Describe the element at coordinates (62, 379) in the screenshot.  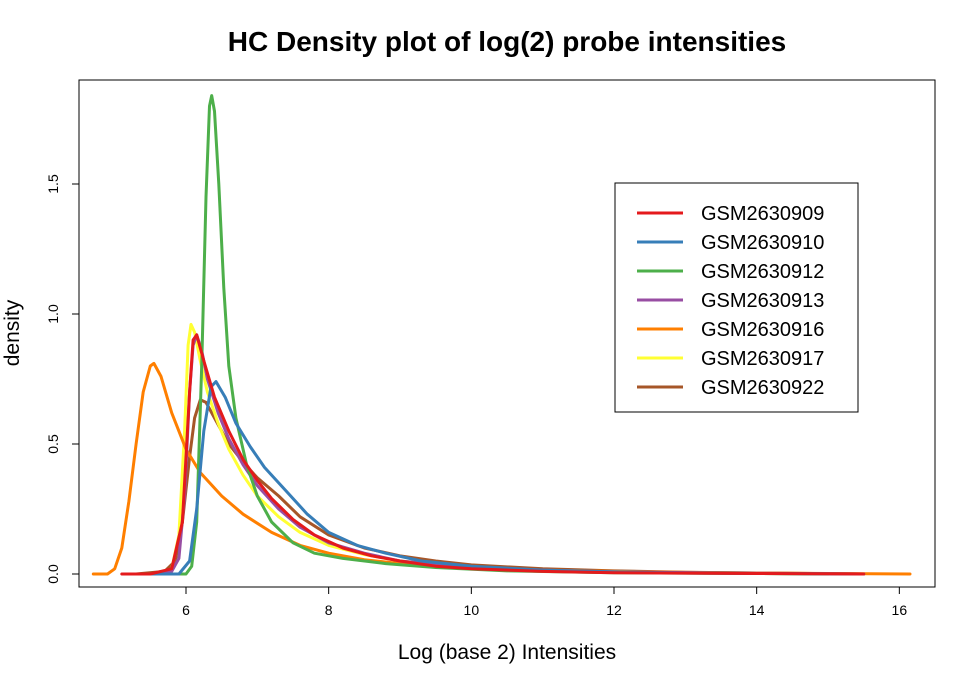
I see `y-axis: 0.0 0.5 1.0 1.5` at that location.